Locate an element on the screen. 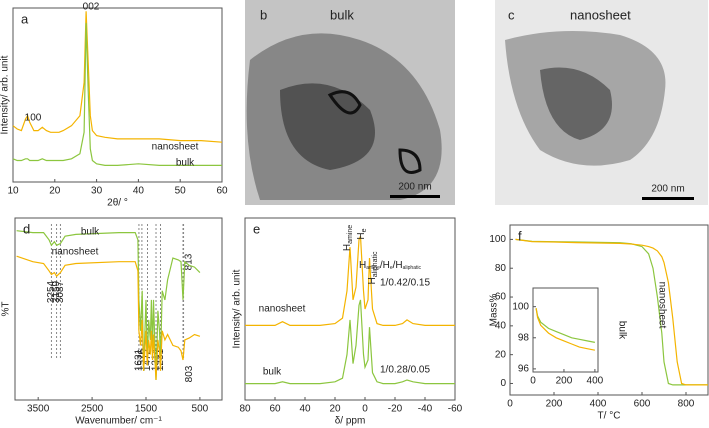 The width and height of the screenshot is (709, 428). annotation: 002 is located at coordinates (91, 7).